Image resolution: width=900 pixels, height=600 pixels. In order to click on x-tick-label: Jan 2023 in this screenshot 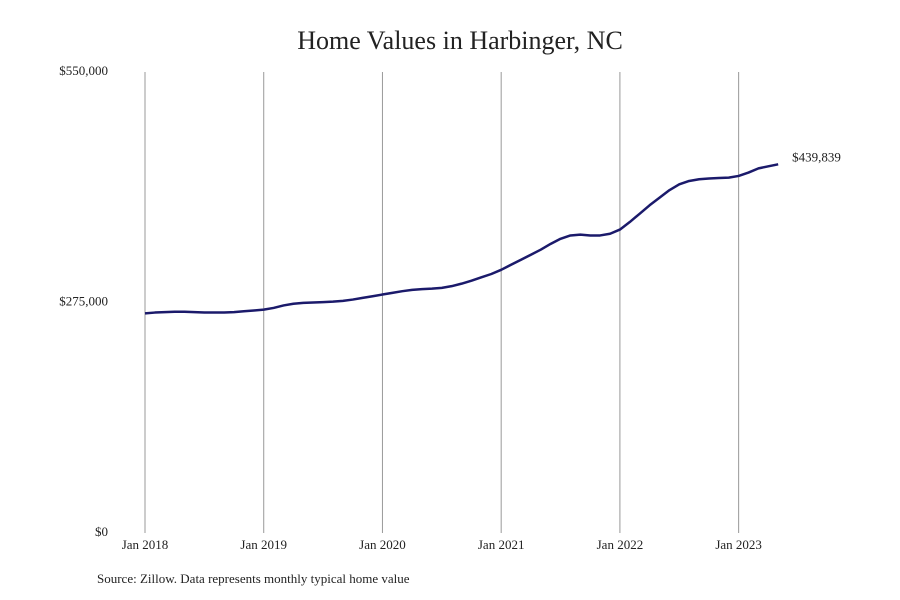, I will do `click(738, 544)`.